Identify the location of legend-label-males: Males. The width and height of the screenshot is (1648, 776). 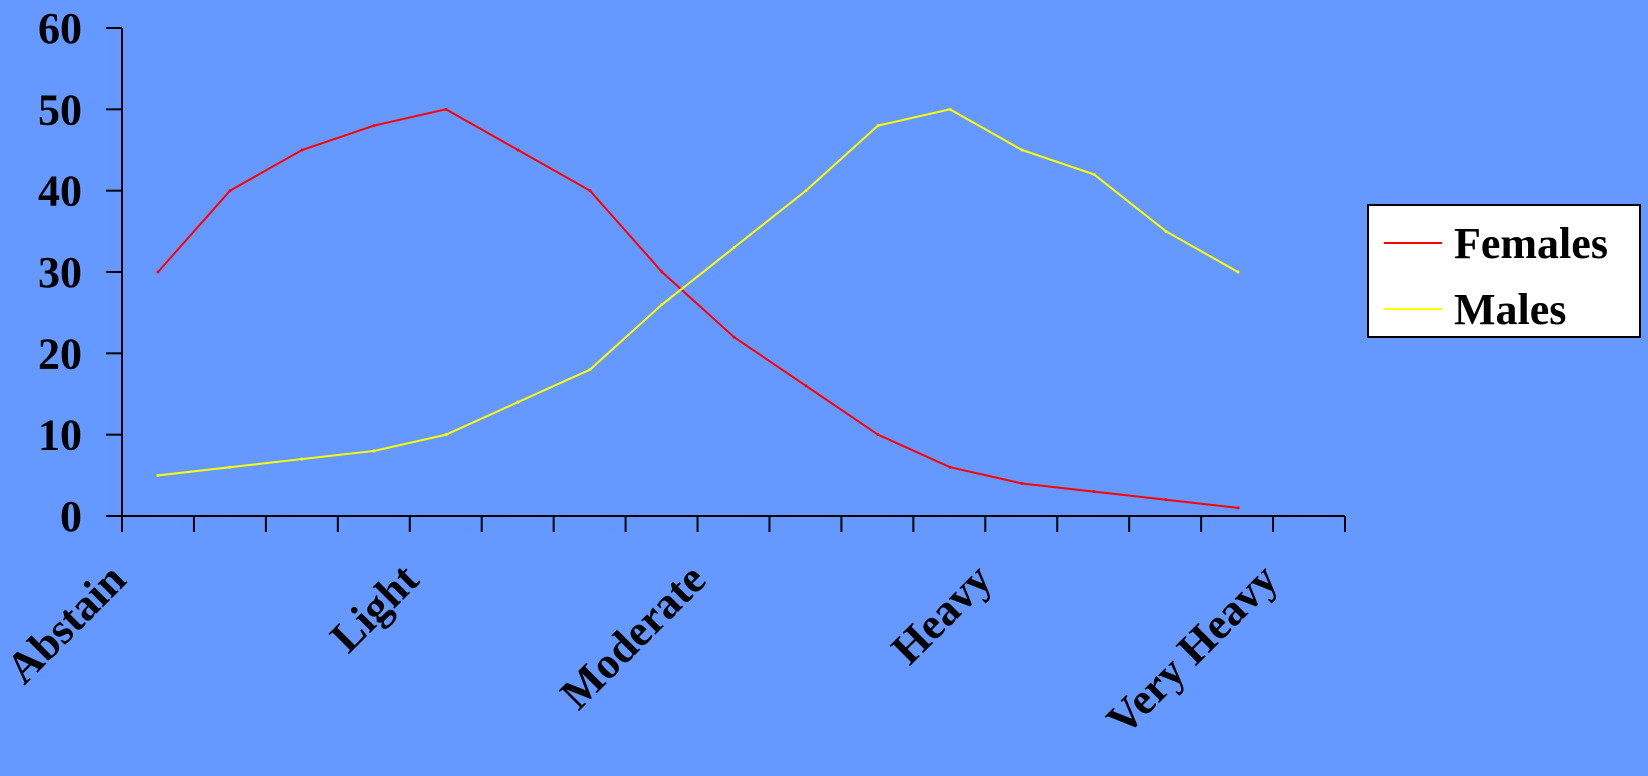
(1510, 309).